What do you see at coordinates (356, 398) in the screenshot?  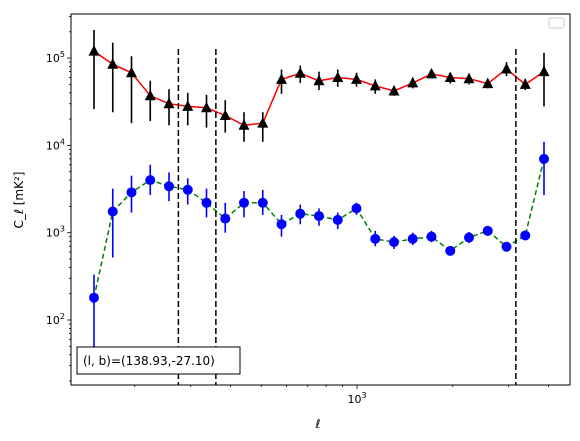 I see `x-tick-label: 103` at bounding box center [356, 398].